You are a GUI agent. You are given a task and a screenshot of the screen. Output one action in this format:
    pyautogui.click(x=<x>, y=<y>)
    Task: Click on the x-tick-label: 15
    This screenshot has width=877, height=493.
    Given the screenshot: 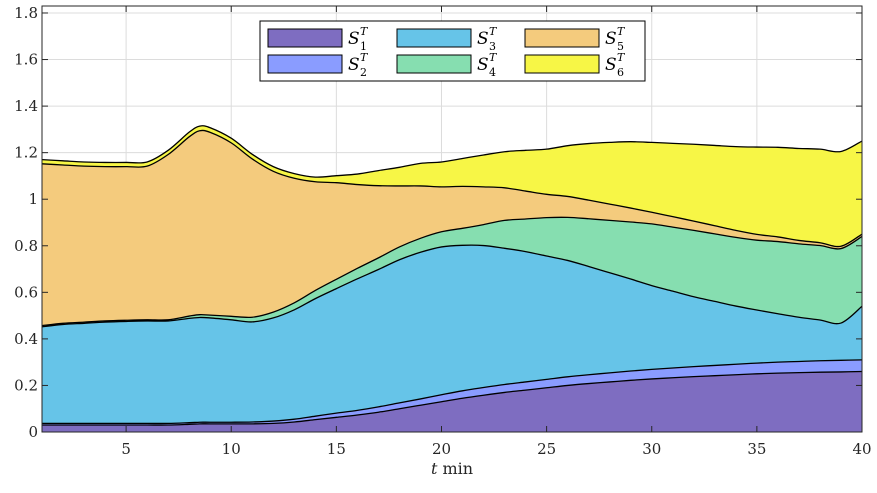 What is the action you would take?
    pyautogui.click(x=336, y=449)
    